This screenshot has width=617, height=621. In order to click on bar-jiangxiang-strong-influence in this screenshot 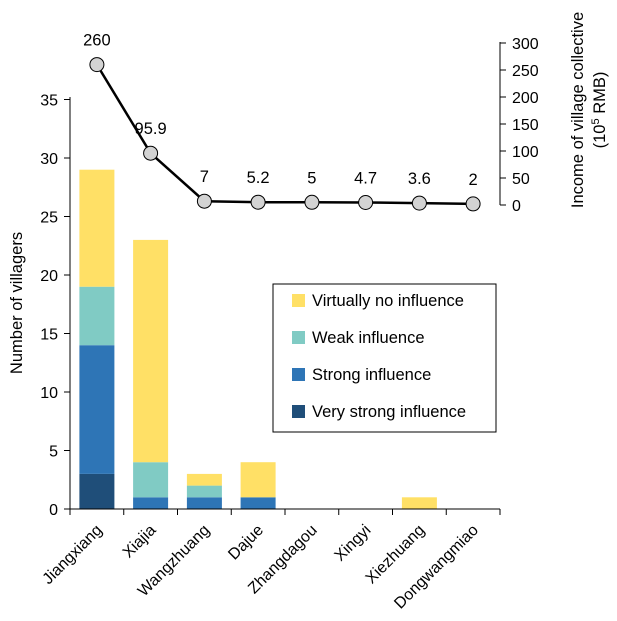, I will do `click(97, 409)`.